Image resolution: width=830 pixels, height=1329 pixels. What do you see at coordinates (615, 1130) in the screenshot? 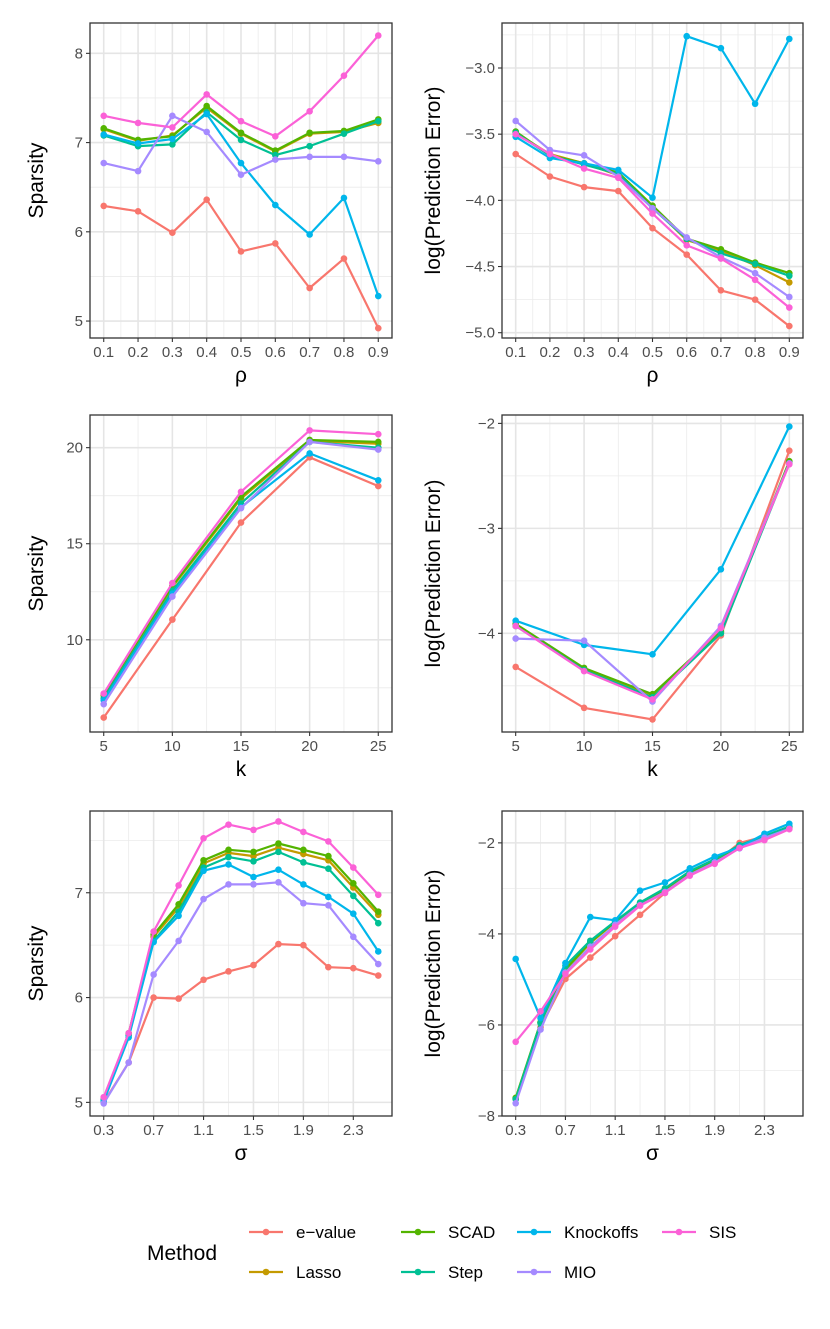
I see `x-tick-label: 1.1` at bounding box center [615, 1130].